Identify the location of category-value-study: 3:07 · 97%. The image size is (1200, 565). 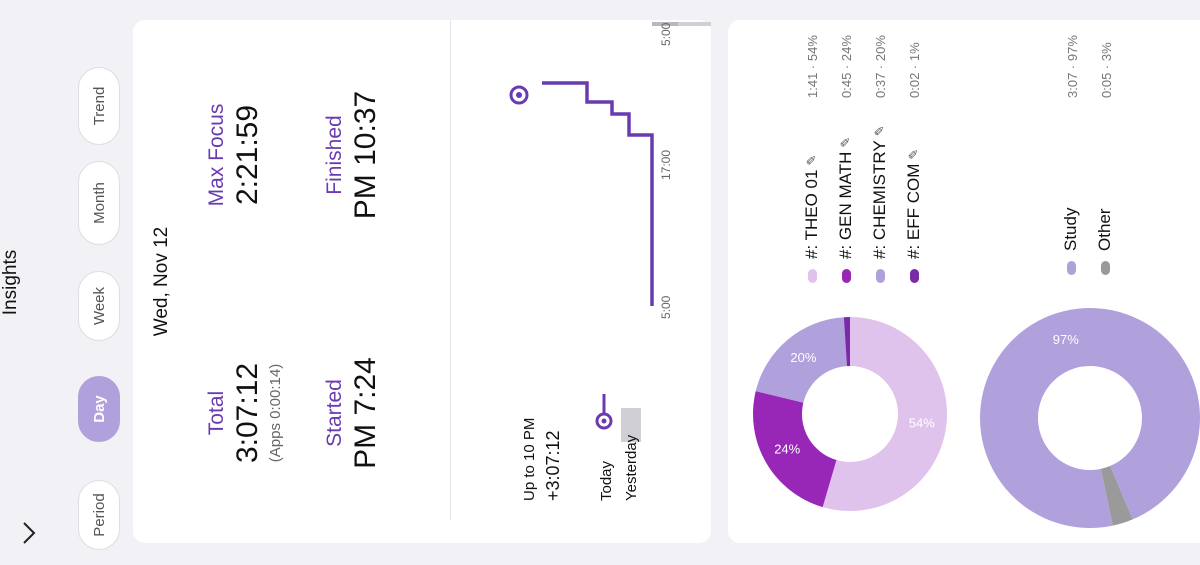
(1072, 66).